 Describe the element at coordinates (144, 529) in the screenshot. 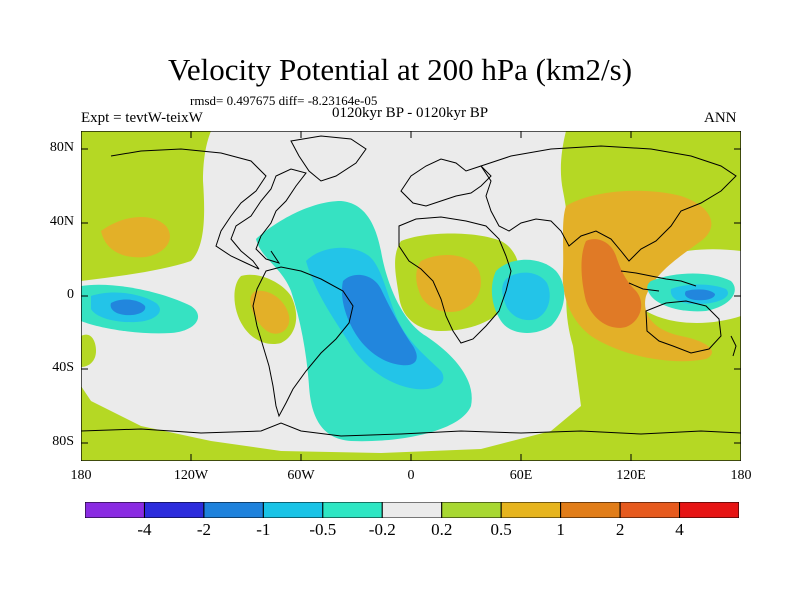

I see `colorbar-label: -4` at that location.